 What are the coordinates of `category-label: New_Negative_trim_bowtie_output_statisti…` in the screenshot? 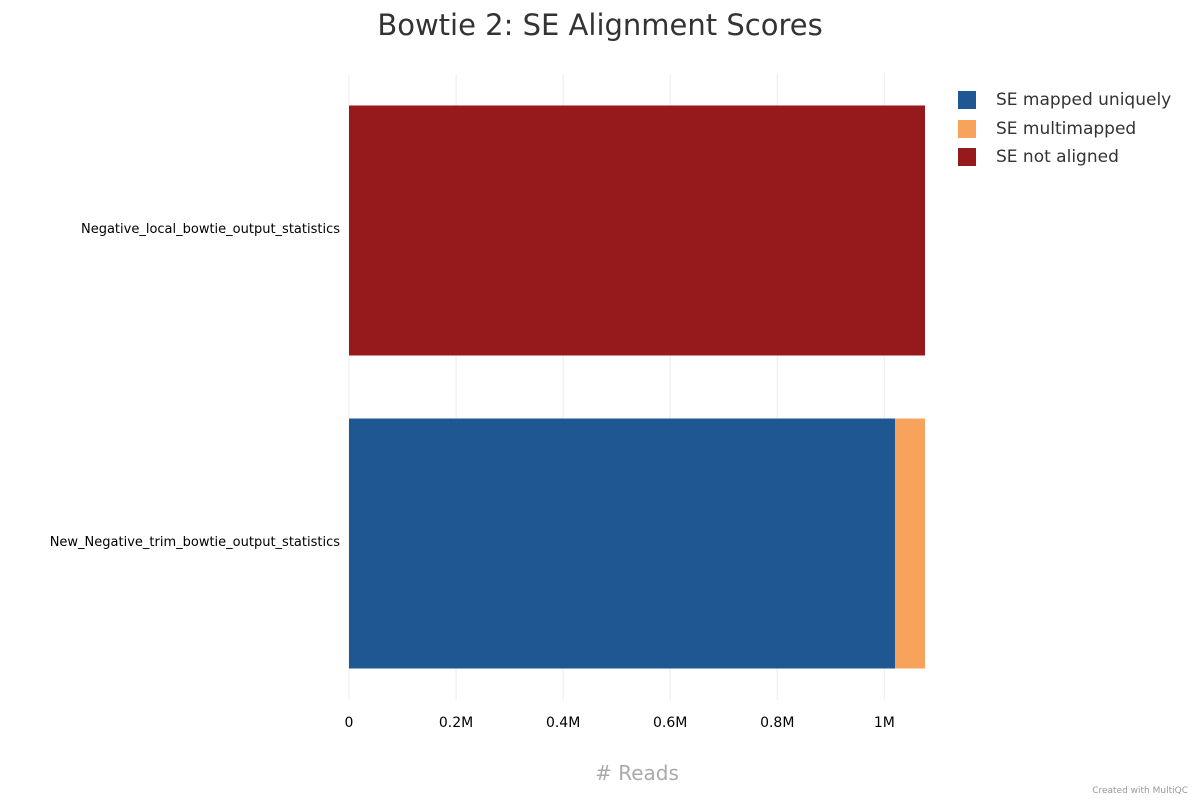 It's located at (194, 542).